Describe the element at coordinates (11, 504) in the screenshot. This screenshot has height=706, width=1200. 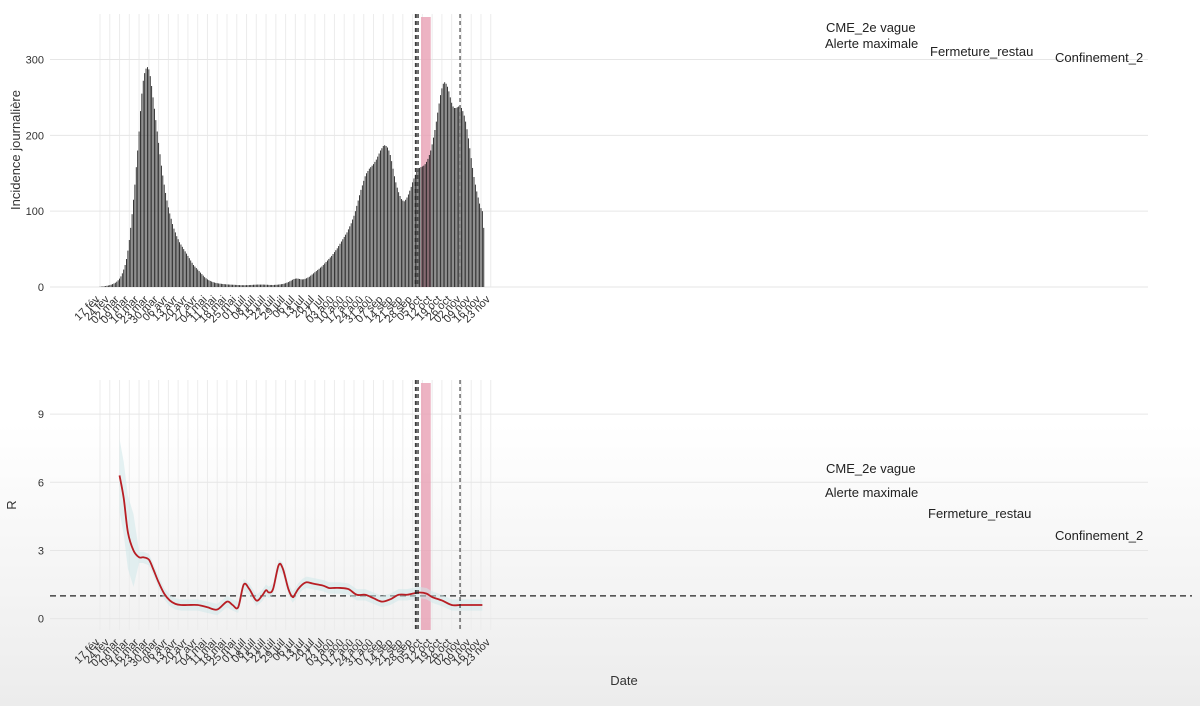
I see `y-axis-title: R` at that location.